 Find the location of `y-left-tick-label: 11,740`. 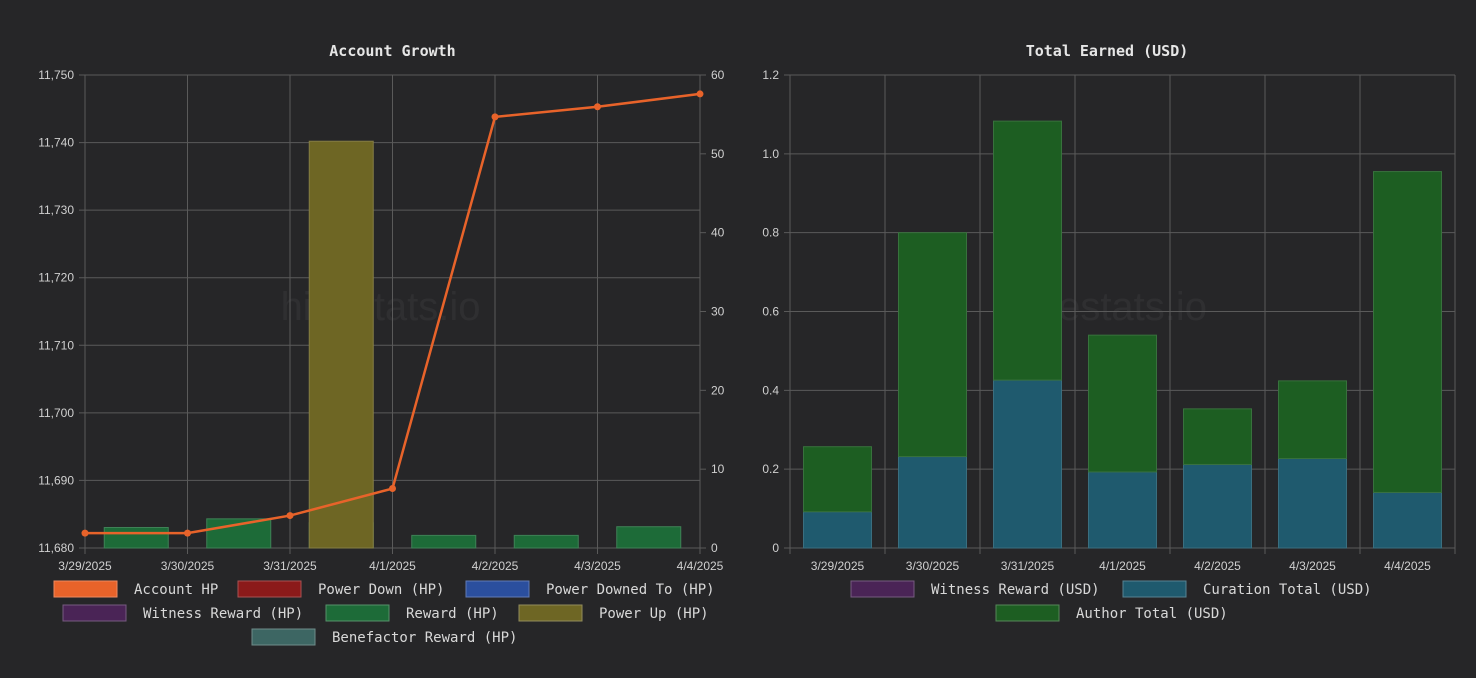

y-left-tick-label: 11,740 is located at coordinates (56, 143).